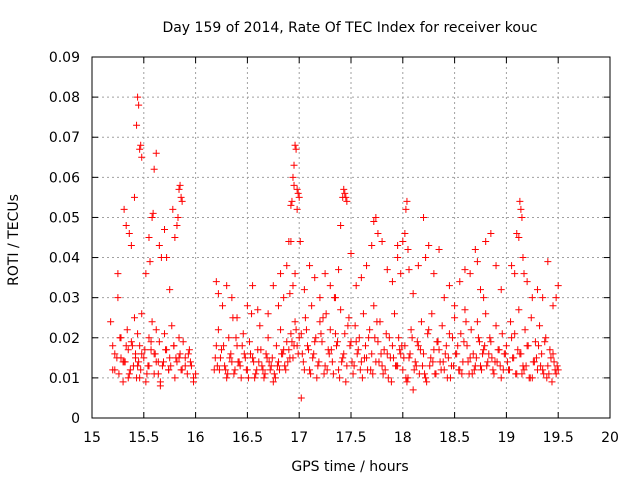  I want to click on x-tick-label: 17.5, so click(350, 438).